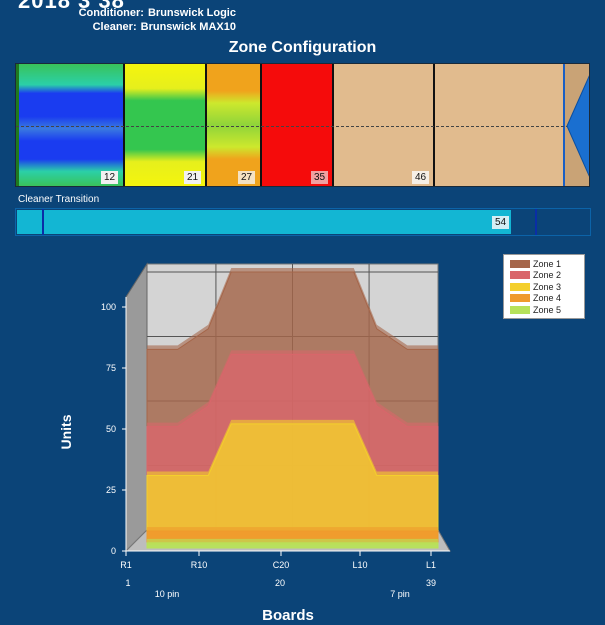 This screenshot has height=625, width=605. Describe the element at coordinates (547, 263) in the screenshot. I see `legend-label: Zone 1` at that location.